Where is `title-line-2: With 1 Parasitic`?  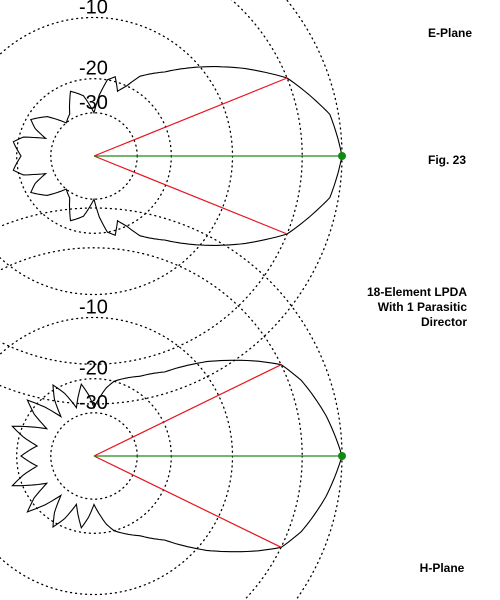 title-line-2: With 1 Parasitic is located at coordinates (423, 307).